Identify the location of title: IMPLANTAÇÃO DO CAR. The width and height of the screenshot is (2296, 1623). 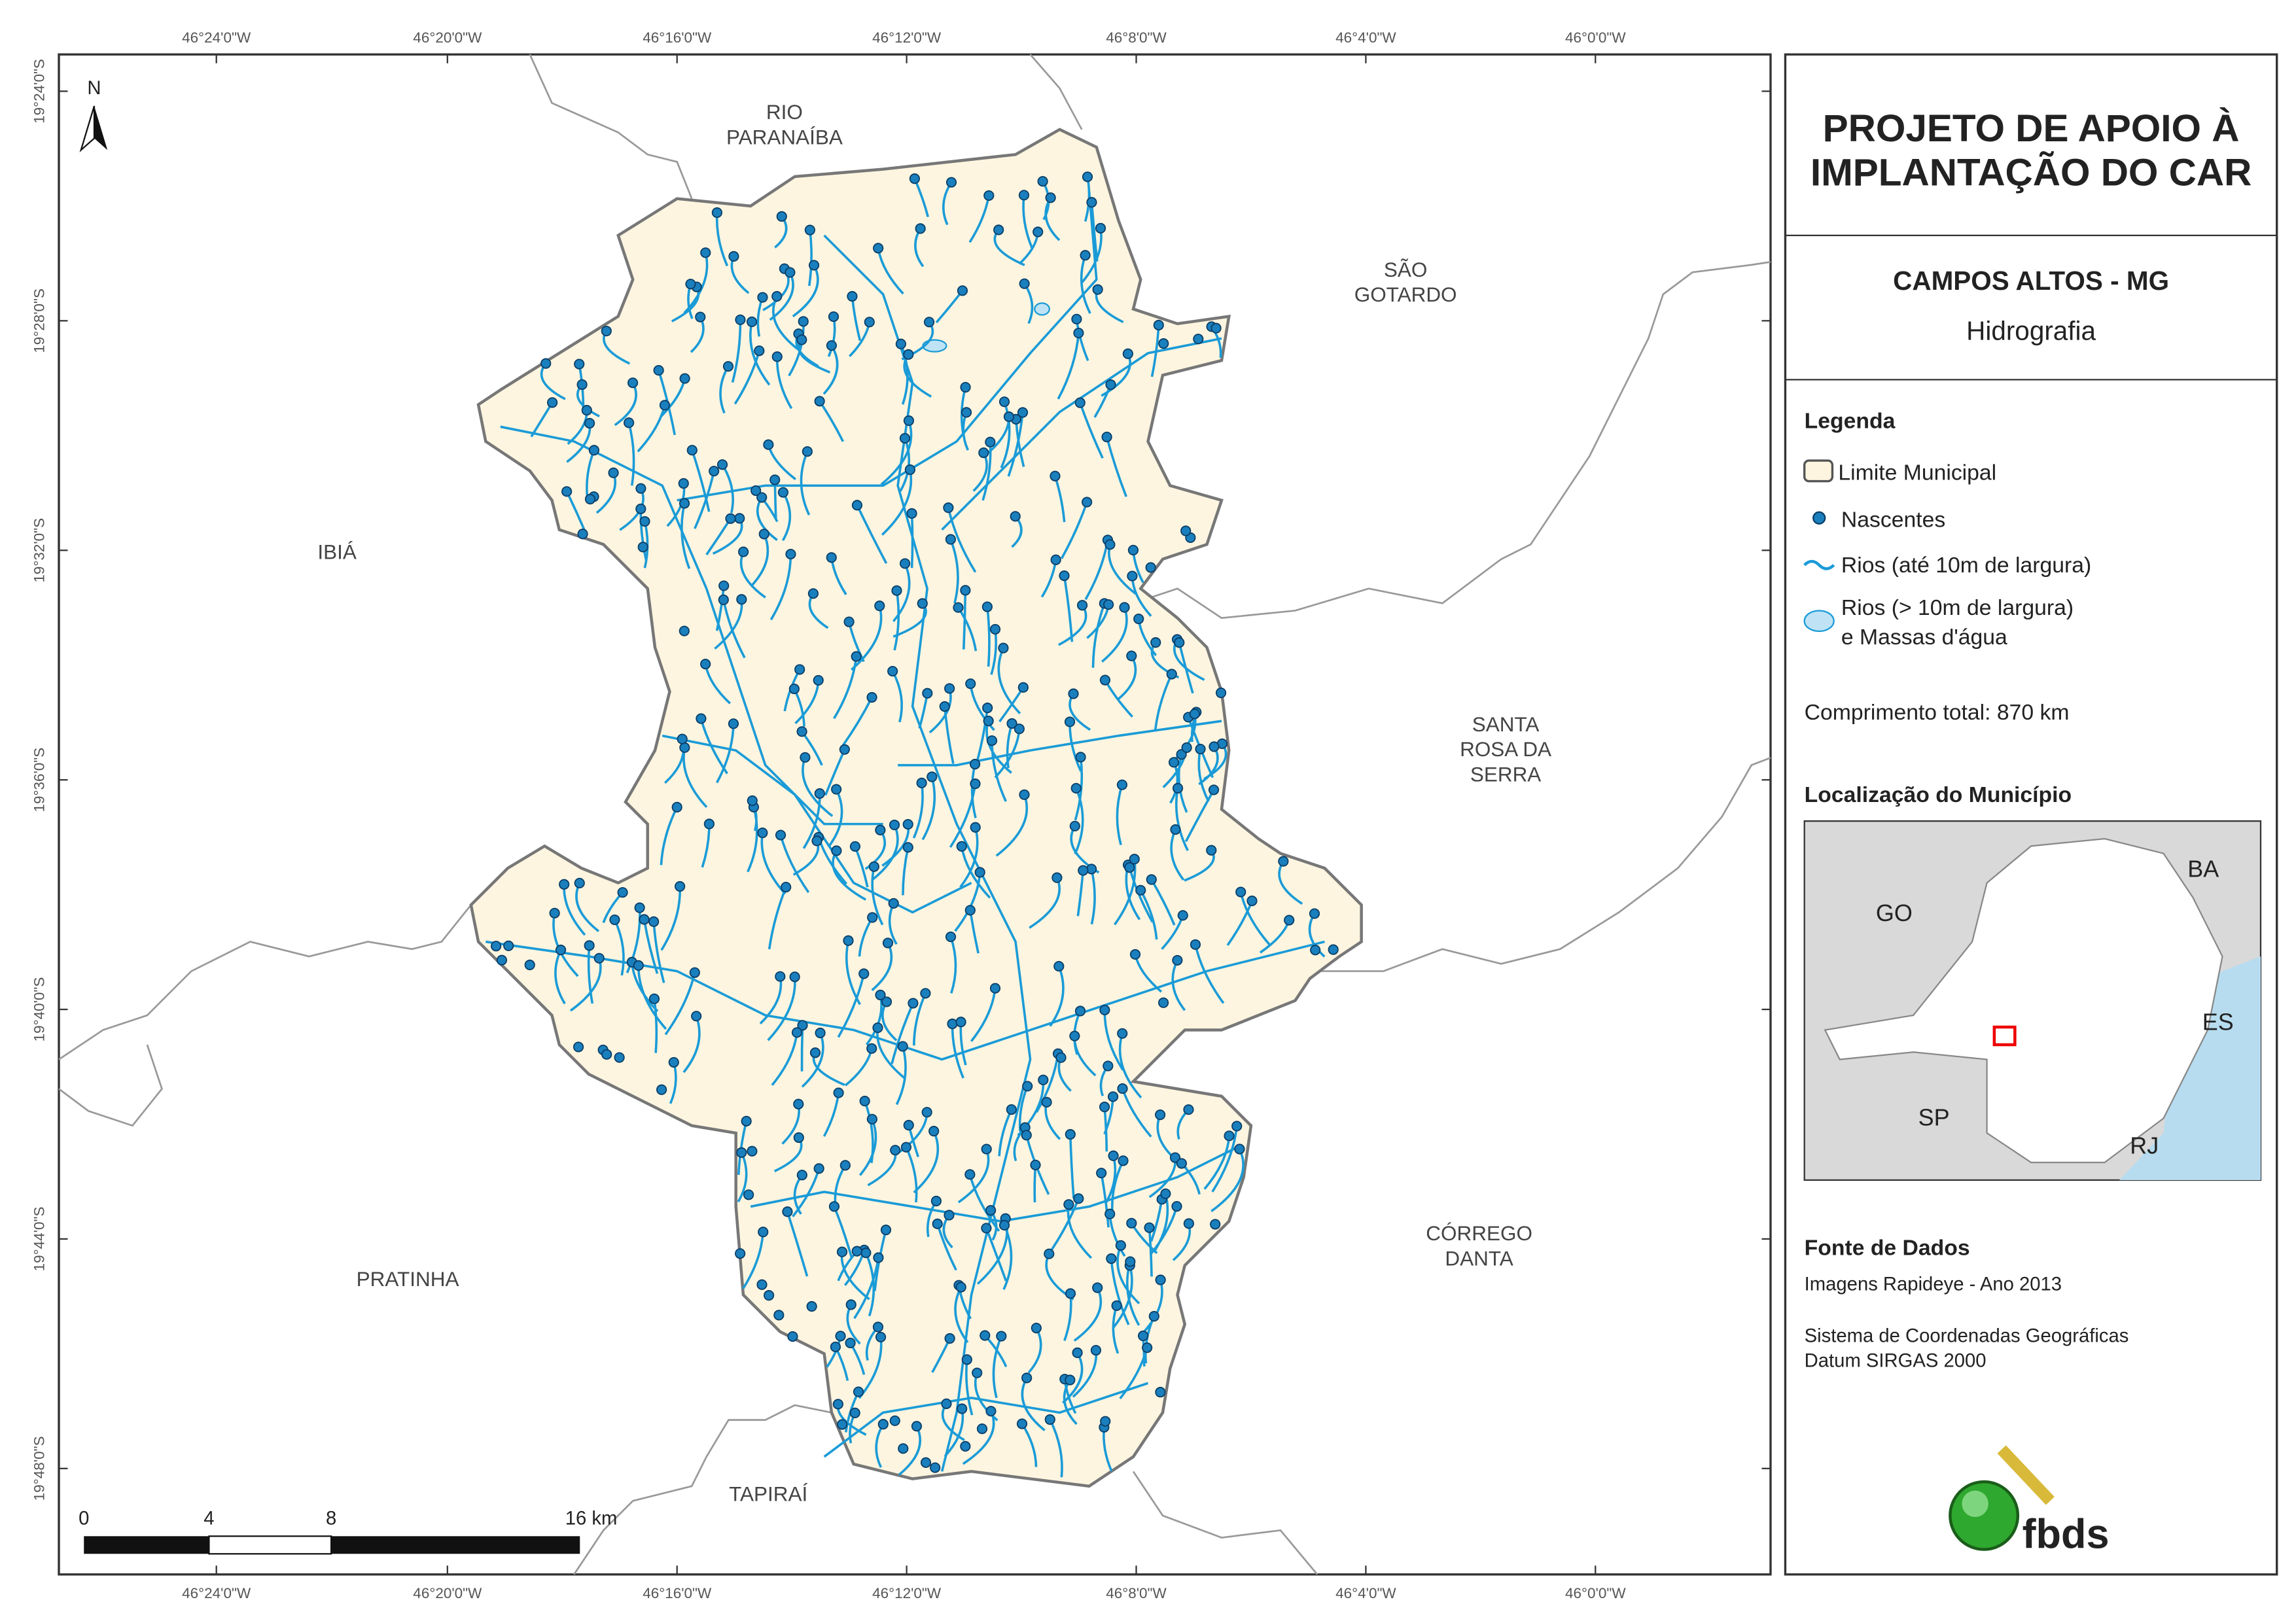
(2031, 172).